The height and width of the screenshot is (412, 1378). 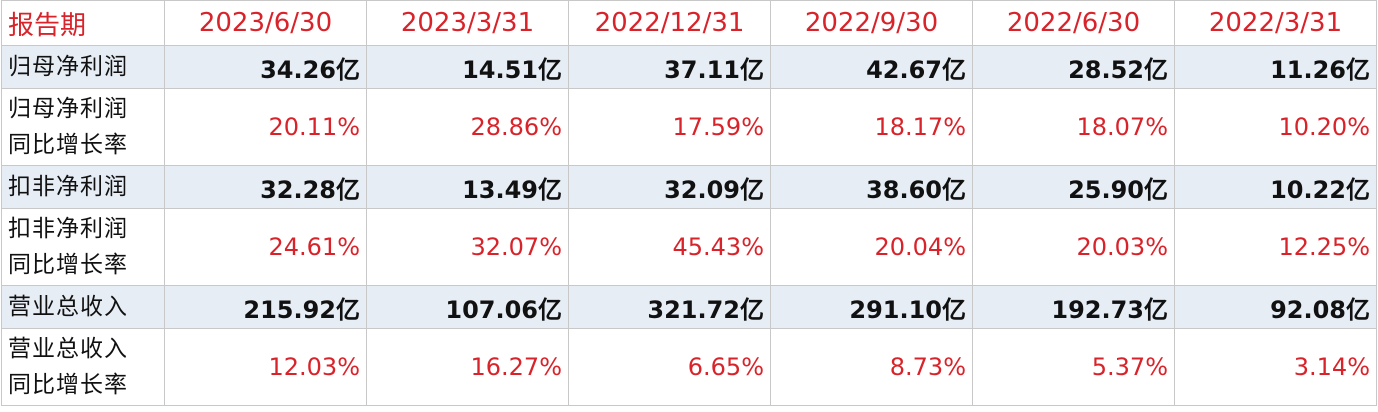 What do you see at coordinates (467, 127) in the screenshot?
I see `value-cell: 28.86%` at bounding box center [467, 127].